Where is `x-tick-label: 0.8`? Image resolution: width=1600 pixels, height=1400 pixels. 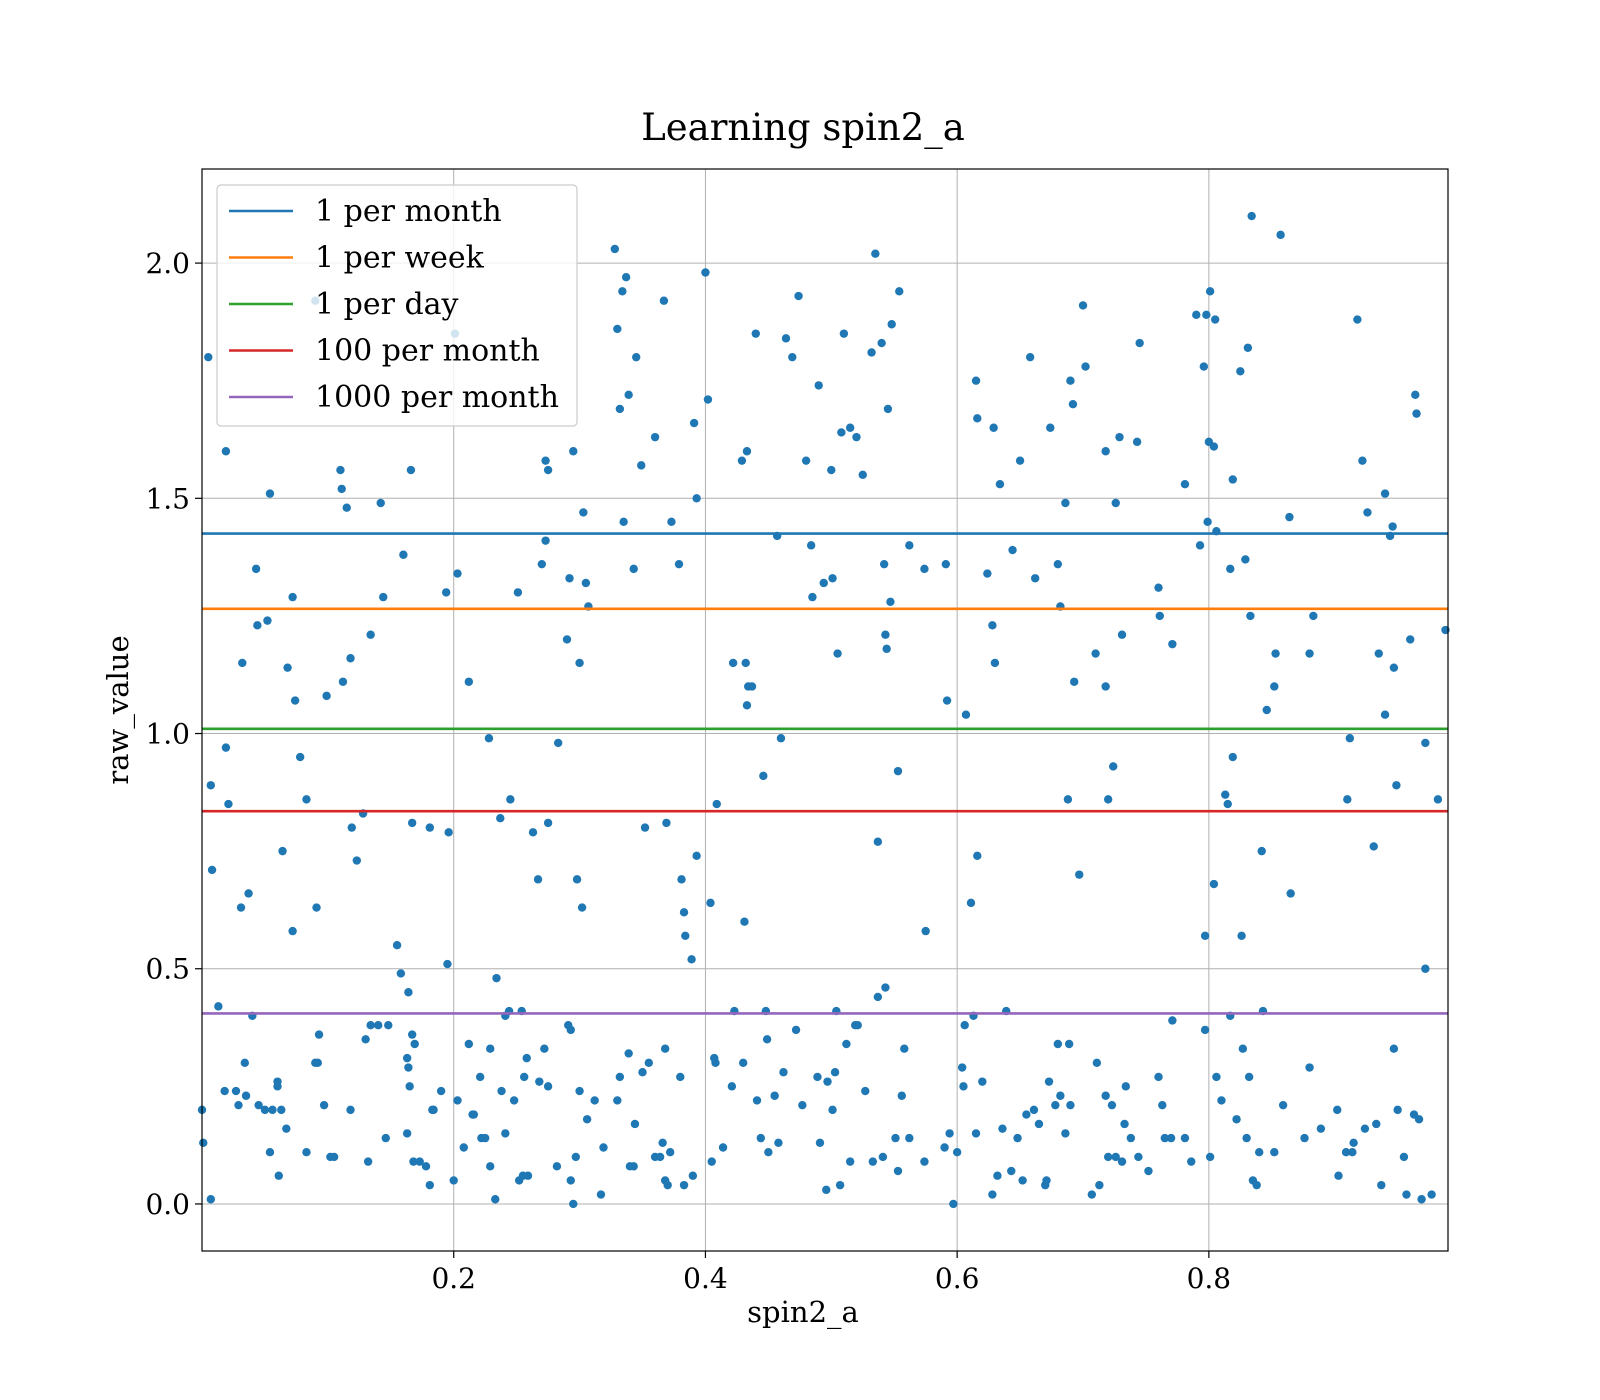 x-tick-label: 0.8 is located at coordinates (1209, 1278).